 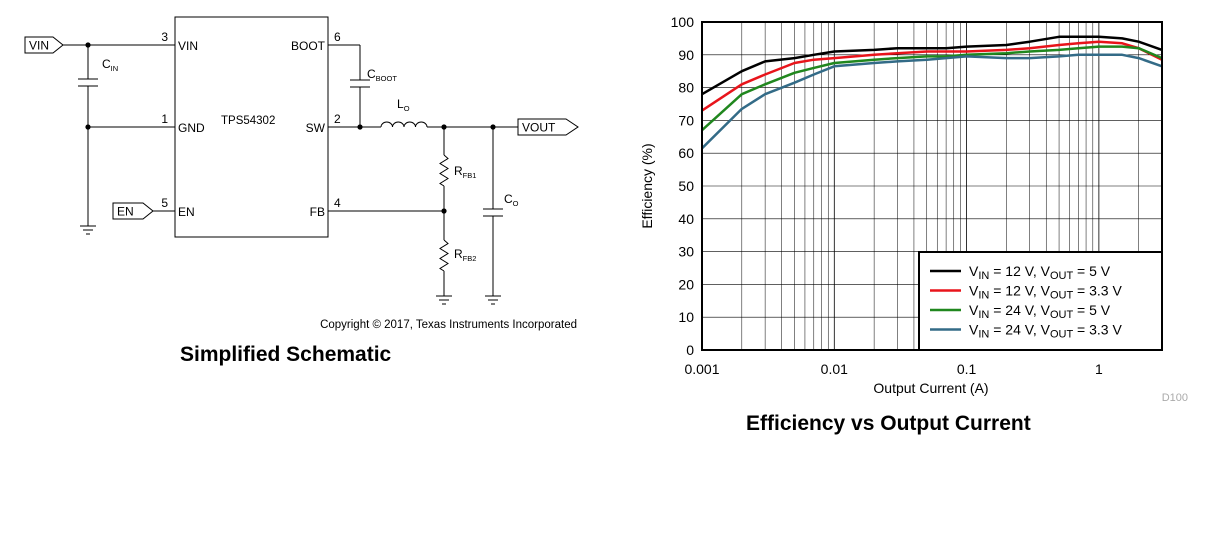 What do you see at coordinates (686, 55) in the screenshot?
I see `y-tick-label: 90` at bounding box center [686, 55].